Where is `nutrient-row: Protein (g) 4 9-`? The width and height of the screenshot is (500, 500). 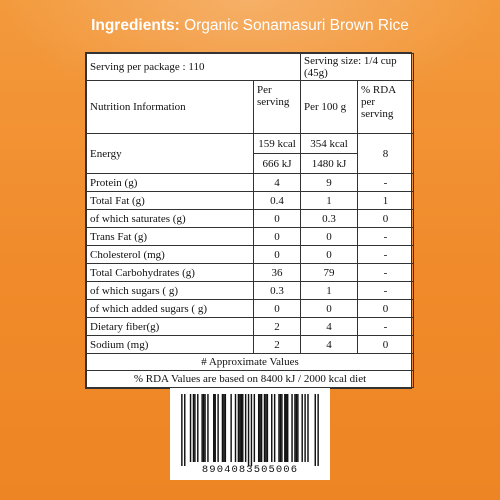
nutrient-row: Protein (g) 4 9- is located at coordinates (250, 182).